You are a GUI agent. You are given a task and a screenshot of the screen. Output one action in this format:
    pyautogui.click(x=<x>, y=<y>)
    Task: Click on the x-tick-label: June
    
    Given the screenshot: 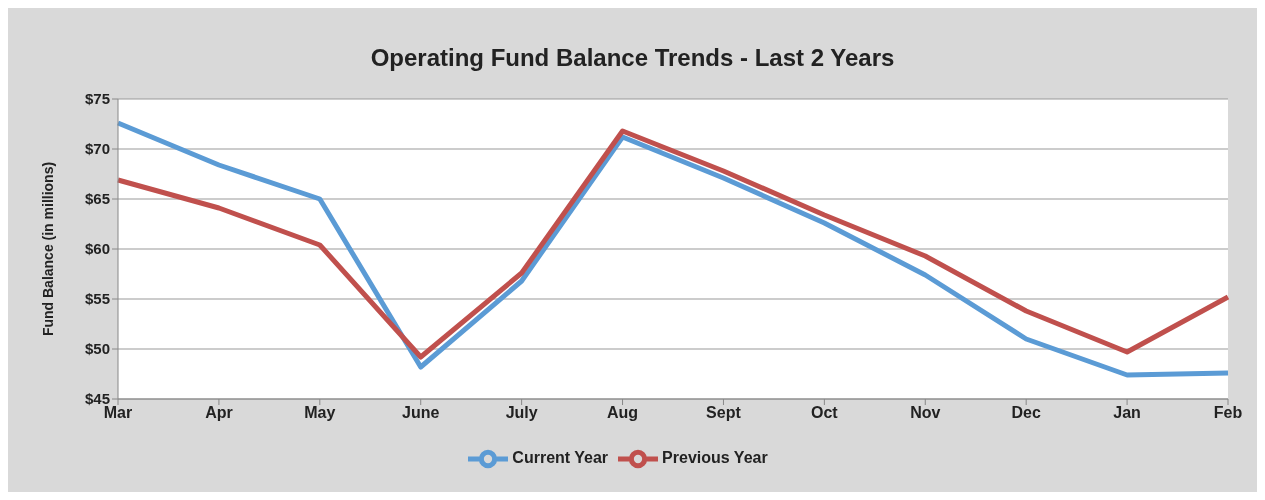 What is the action you would take?
    pyautogui.click(x=421, y=413)
    